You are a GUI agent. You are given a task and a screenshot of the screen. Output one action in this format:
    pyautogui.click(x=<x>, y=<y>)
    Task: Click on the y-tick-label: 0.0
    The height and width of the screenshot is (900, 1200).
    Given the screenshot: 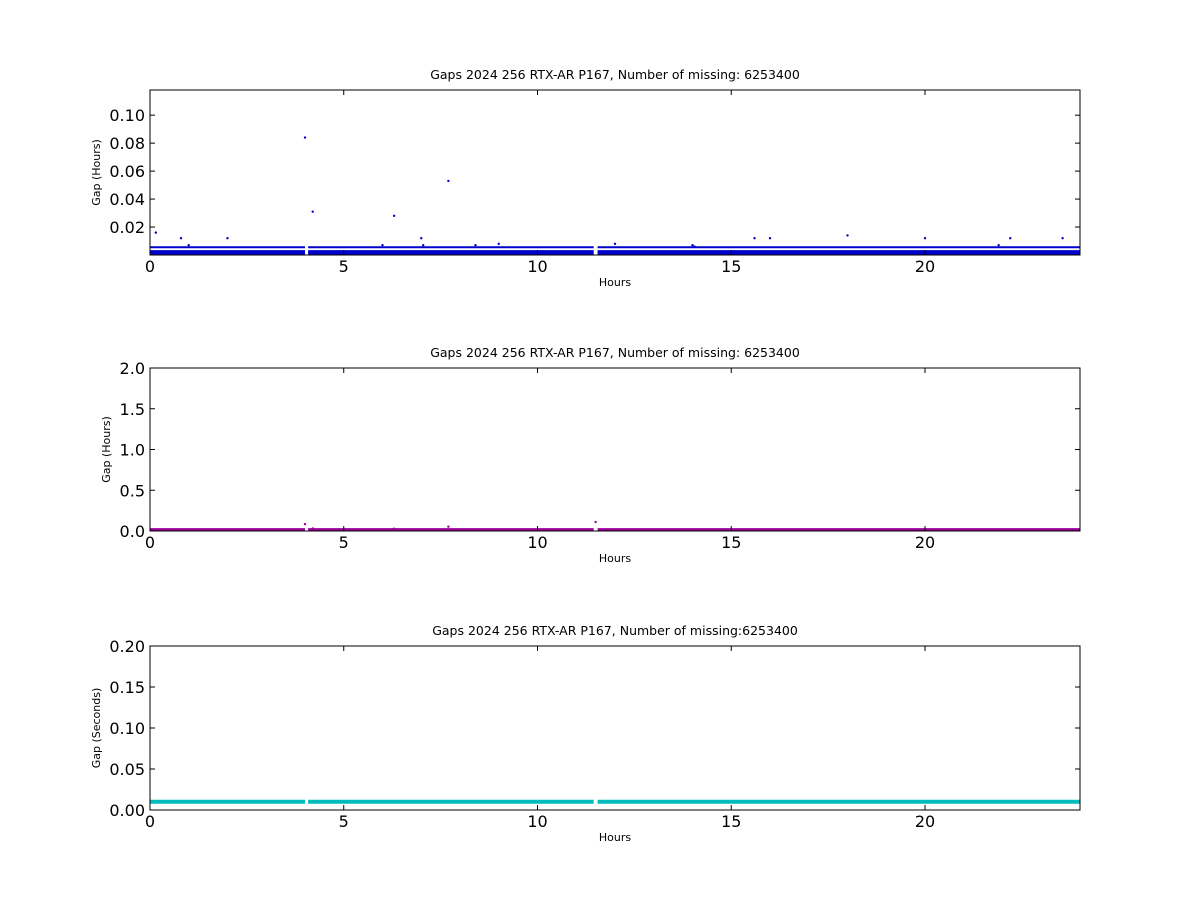 What is the action you would take?
    pyautogui.click(x=132, y=531)
    